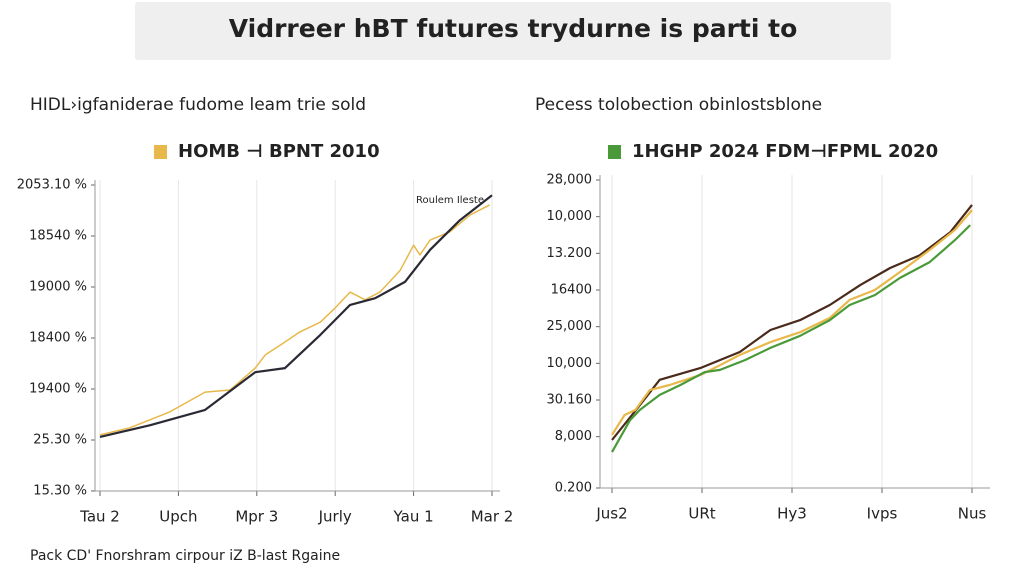 The height and width of the screenshot is (580, 1024). Describe the element at coordinates (972, 514) in the screenshot. I see `x-tick-label: Nus` at that location.